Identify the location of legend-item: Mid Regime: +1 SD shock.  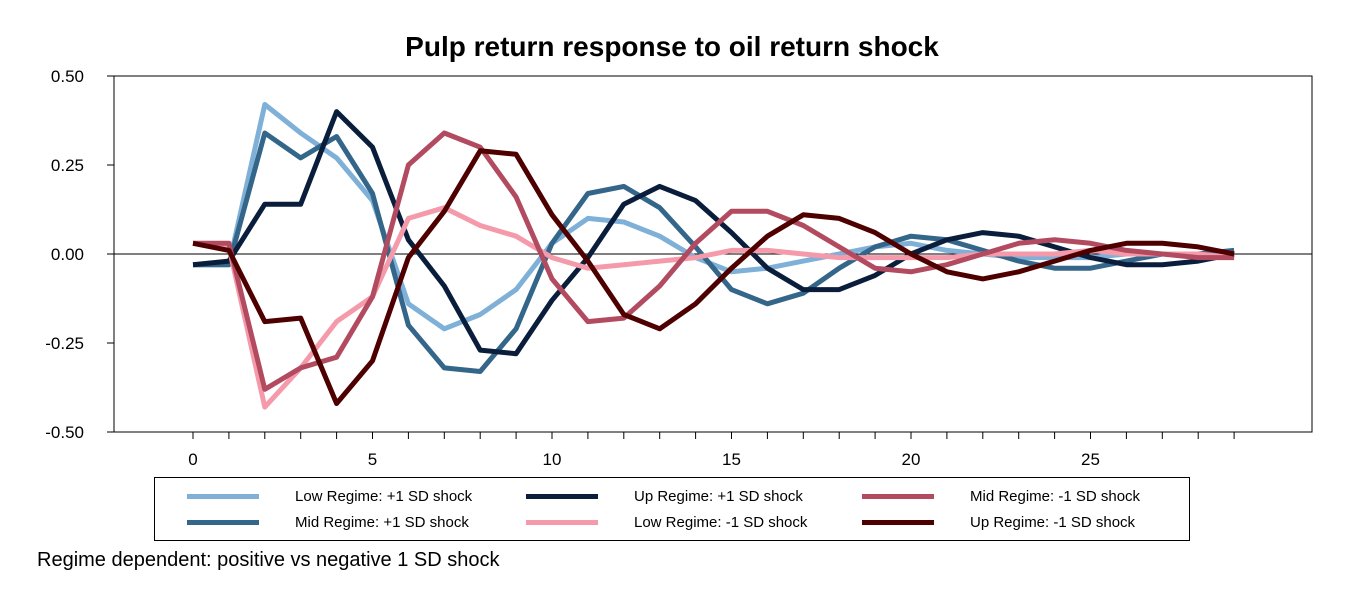
(328, 522).